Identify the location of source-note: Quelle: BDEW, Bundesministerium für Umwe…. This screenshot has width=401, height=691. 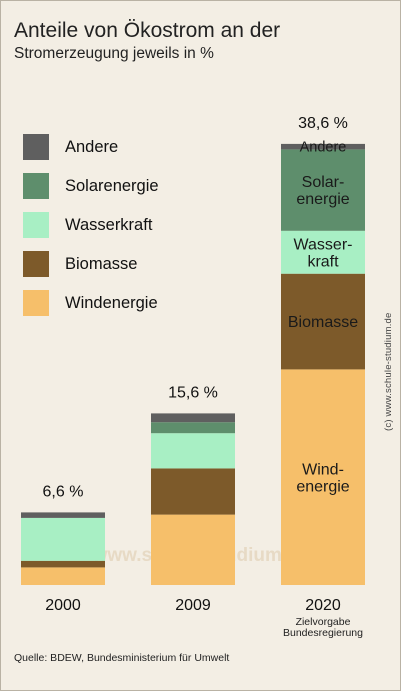
(122, 658).